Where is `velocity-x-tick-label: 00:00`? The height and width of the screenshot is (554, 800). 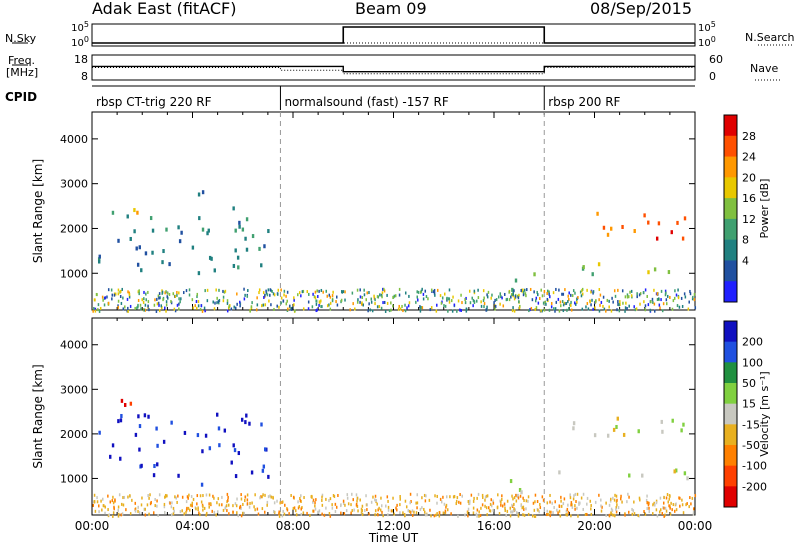
velocity-x-tick-label: 00:00 is located at coordinates (92, 526).